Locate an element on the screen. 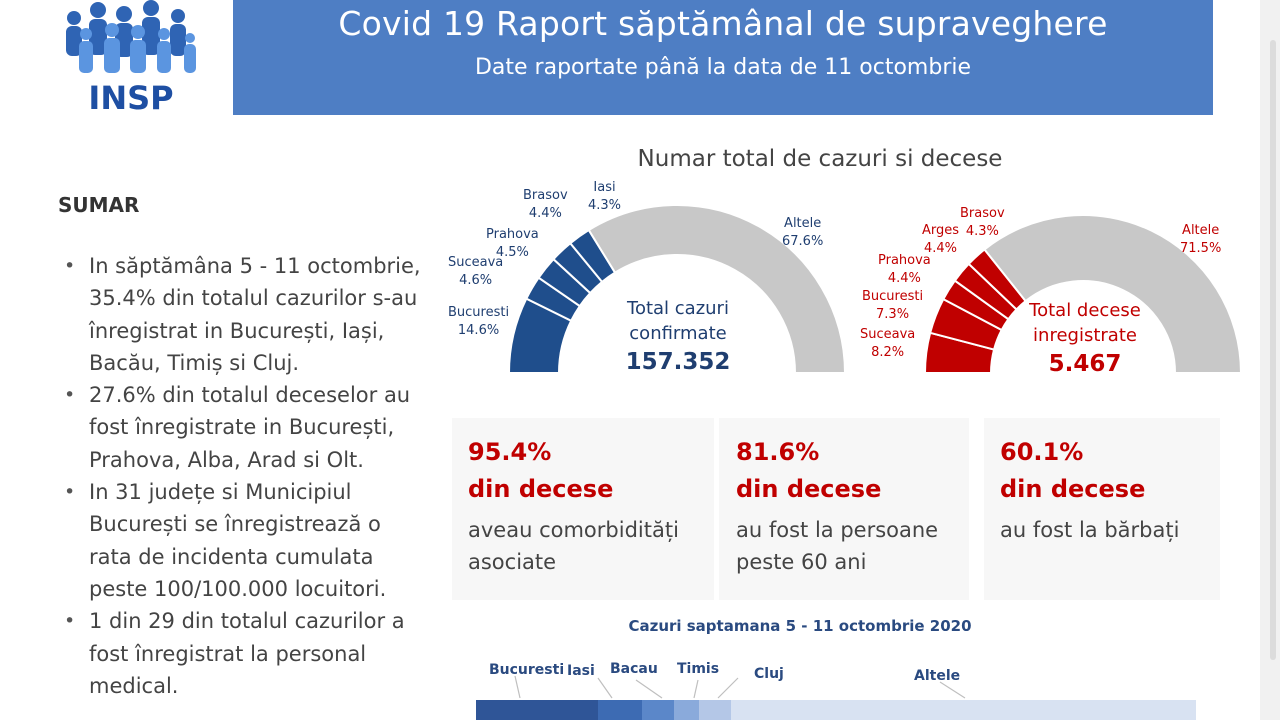 This screenshot has height=720, width=1280. slice-label-iasi: Iasi 4.3% is located at coordinates (605, 196).